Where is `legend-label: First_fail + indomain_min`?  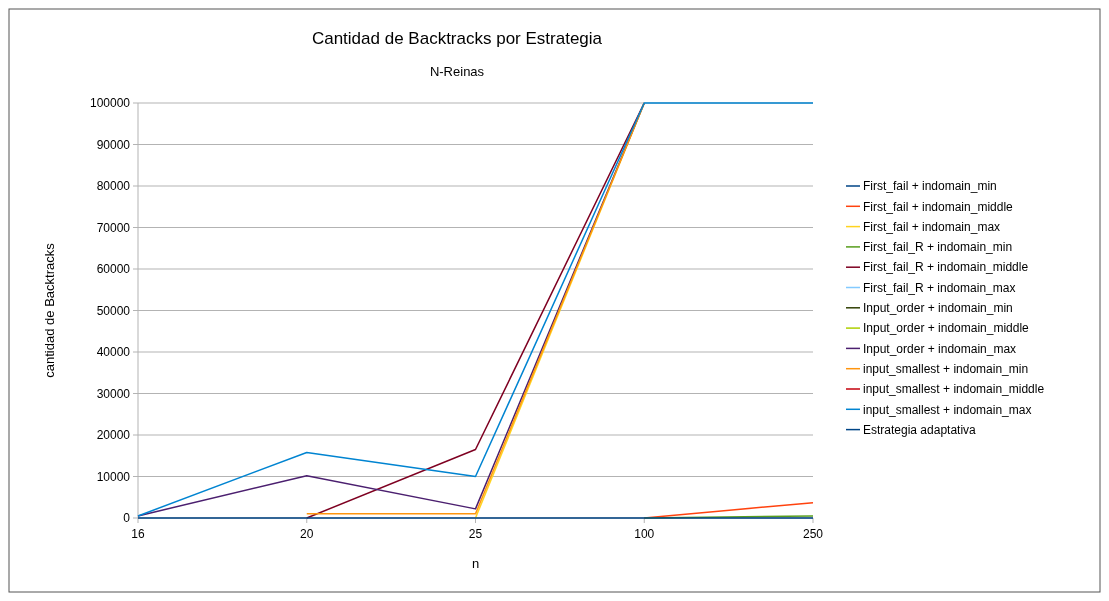
legend-label: First_fail + indomain_min is located at coordinates (930, 186).